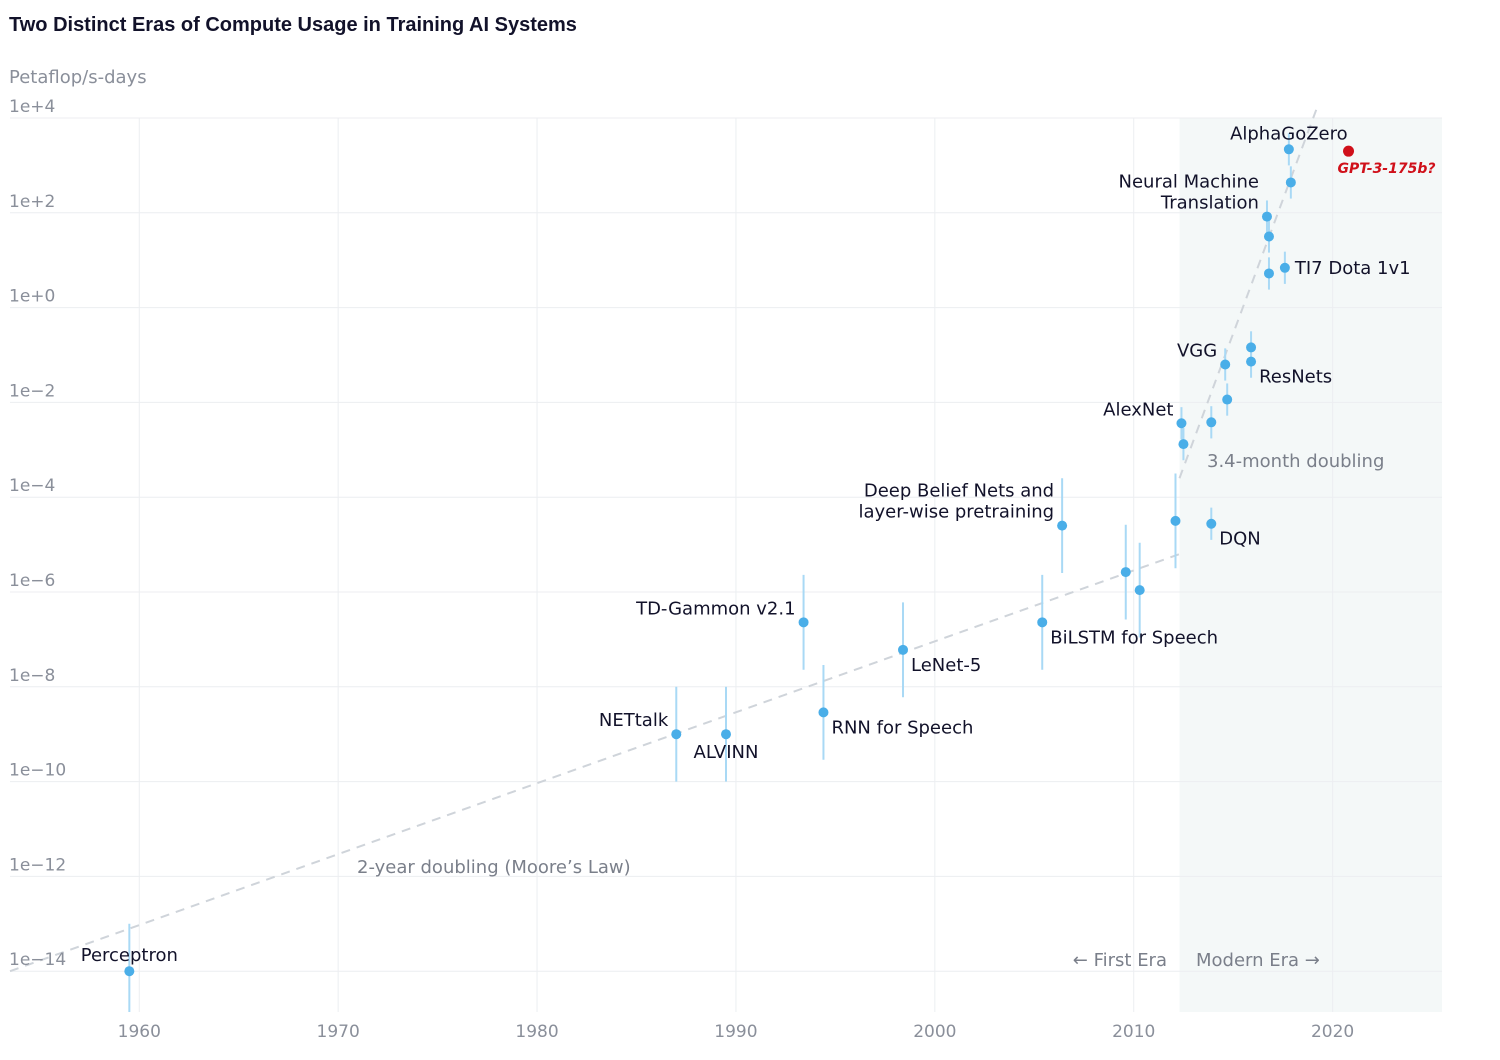  What do you see at coordinates (536, 1032) in the screenshot?
I see `x-tick-label: 1980` at bounding box center [536, 1032].